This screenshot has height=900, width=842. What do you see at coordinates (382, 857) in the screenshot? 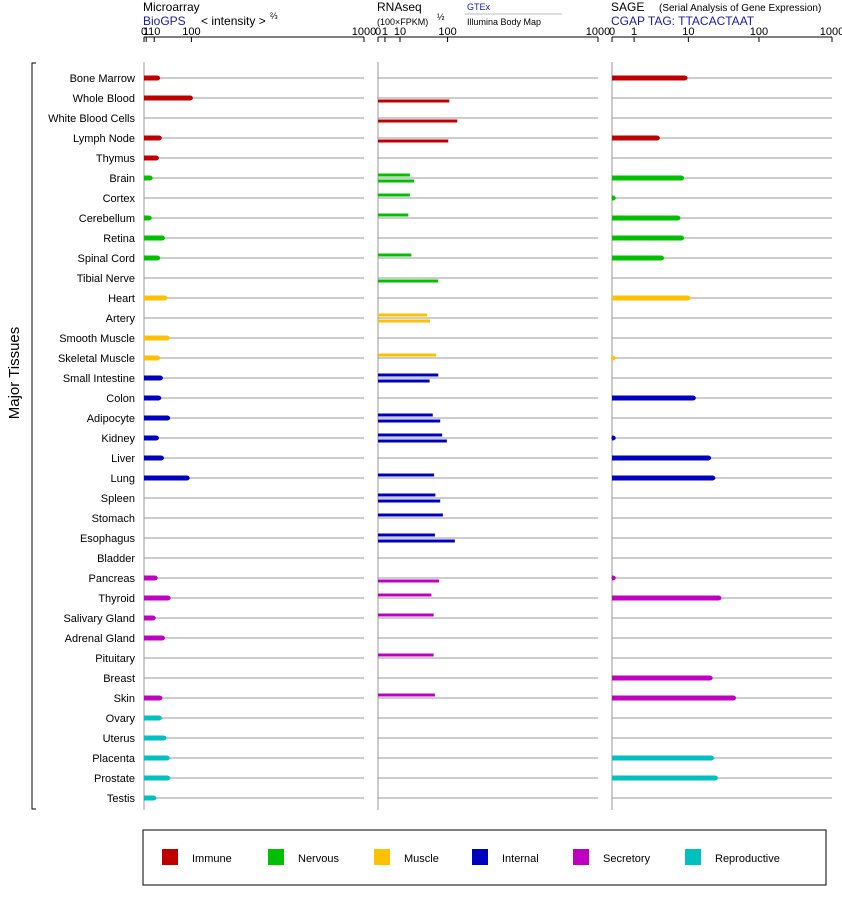
I see `legend-swatch-muscle` at bounding box center [382, 857].